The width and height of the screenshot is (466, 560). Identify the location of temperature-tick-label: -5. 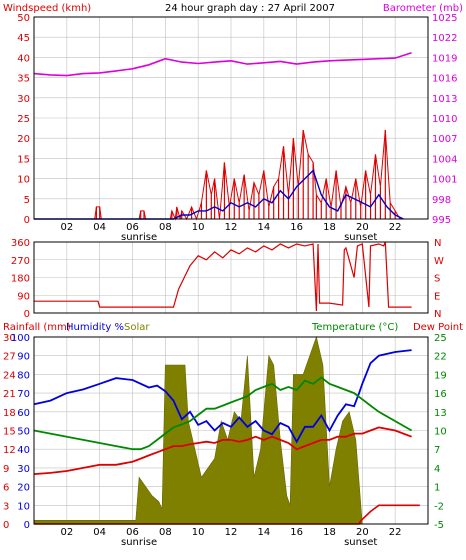
(439, 525).